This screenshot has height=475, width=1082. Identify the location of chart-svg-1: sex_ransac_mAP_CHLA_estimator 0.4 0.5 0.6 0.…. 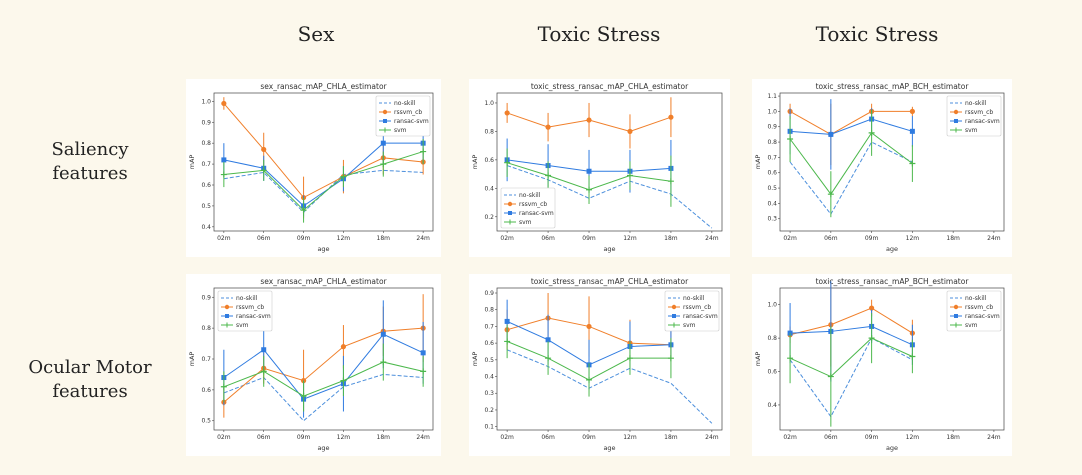
(311, 167).